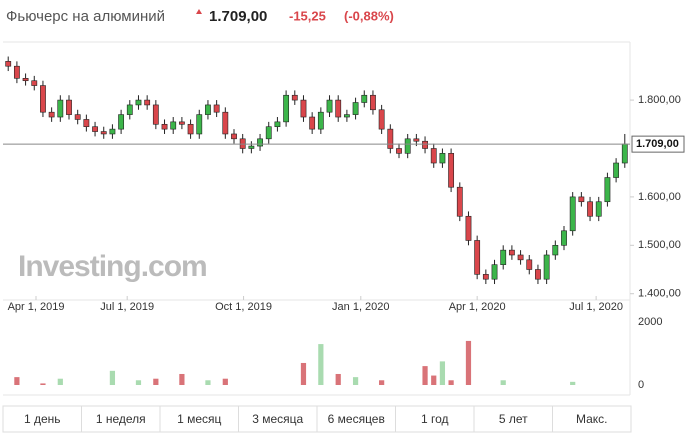 This screenshot has width=694, height=440. Describe the element at coordinates (659, 100) in the screenshot. I see `y-tick-label: 1.800,00` at that location.